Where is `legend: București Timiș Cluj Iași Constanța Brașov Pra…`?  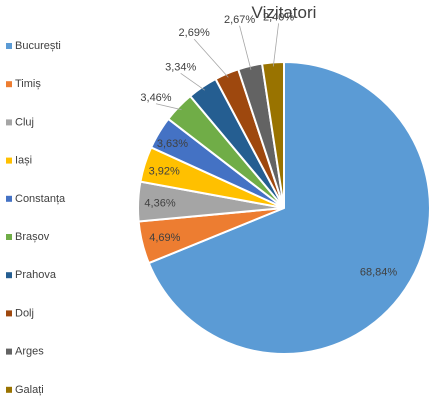 legend: București Timiș Cluj Iași Constanța Brașov Pra… is located at coordinates (36, 218).